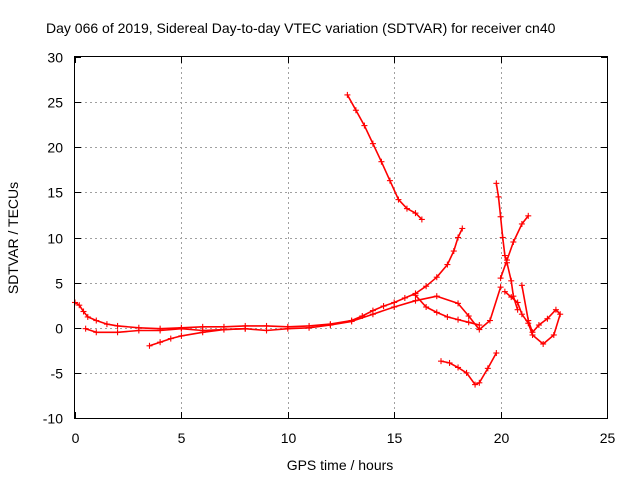  Describe the element at coordinates (55, 148) in the screenshot. I see `y-tick-label: 20` at that location.